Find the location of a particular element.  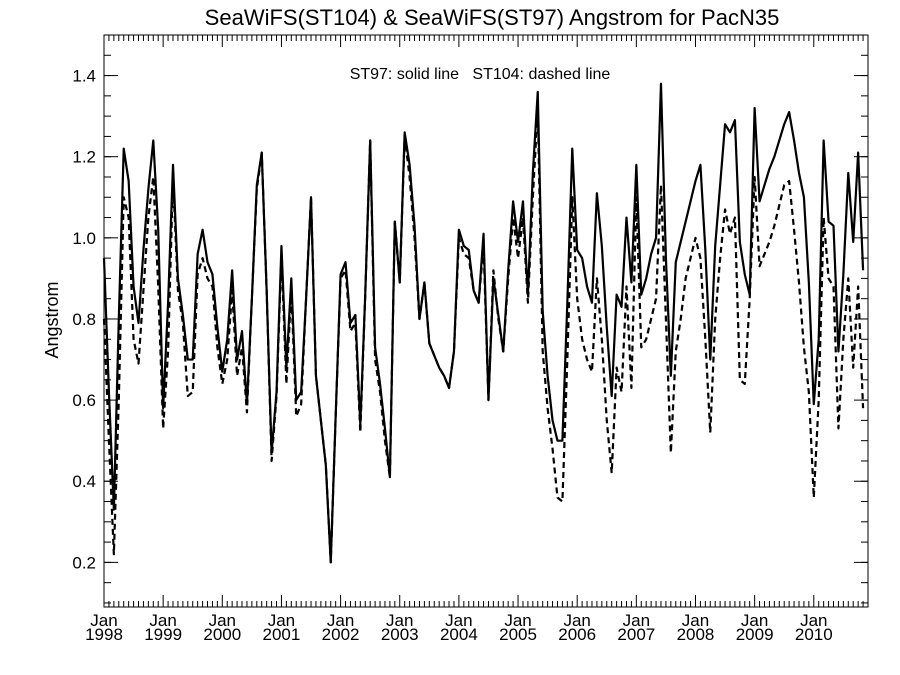

x-tick-label-year: 2001 is located at coordinates (282, 634).